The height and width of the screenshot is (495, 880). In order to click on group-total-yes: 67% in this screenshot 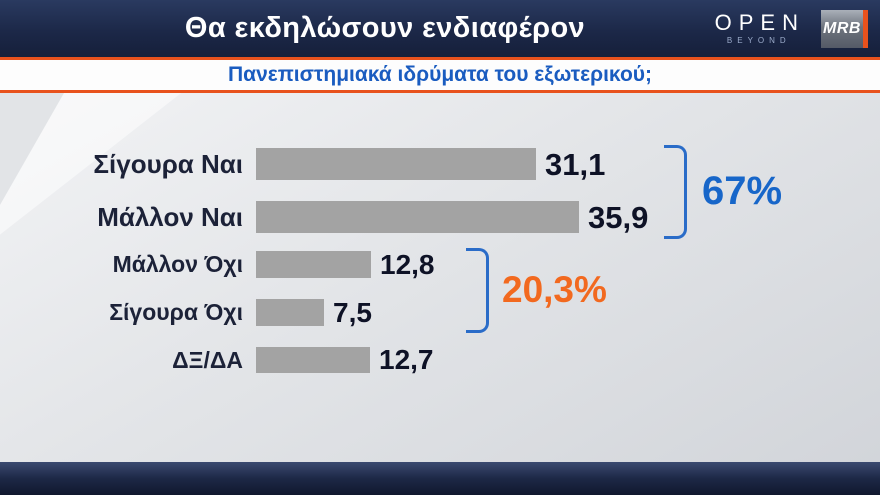, I will do `click(742, 191)`.